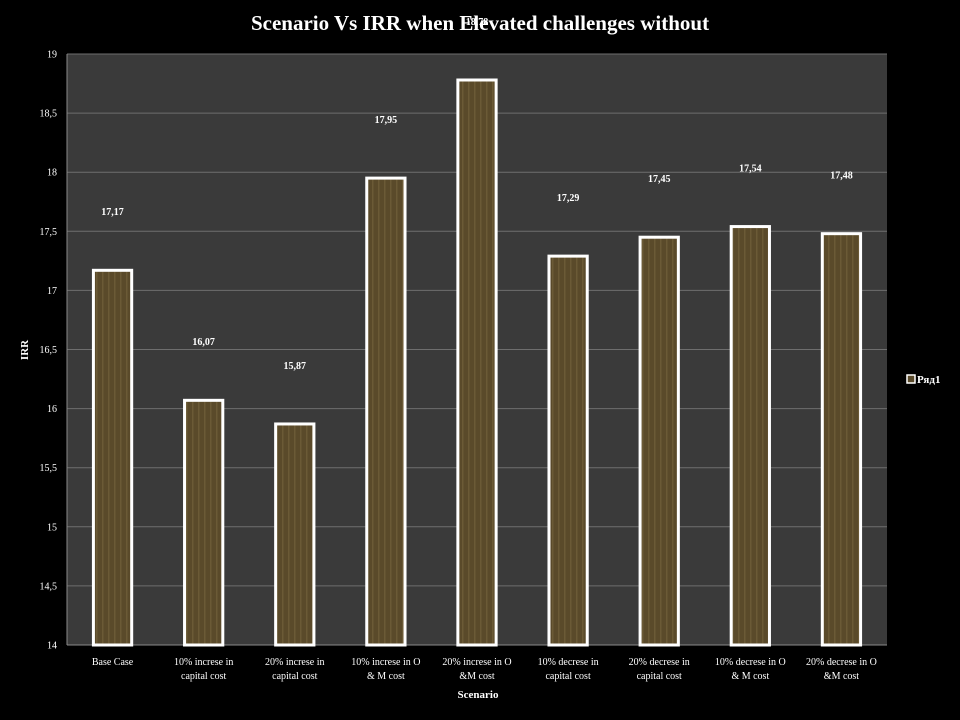  What do you see at coordinates (928, 380) in the screenshot?
I see `legend-label: Ряд1` at bounding box center [928, 380].